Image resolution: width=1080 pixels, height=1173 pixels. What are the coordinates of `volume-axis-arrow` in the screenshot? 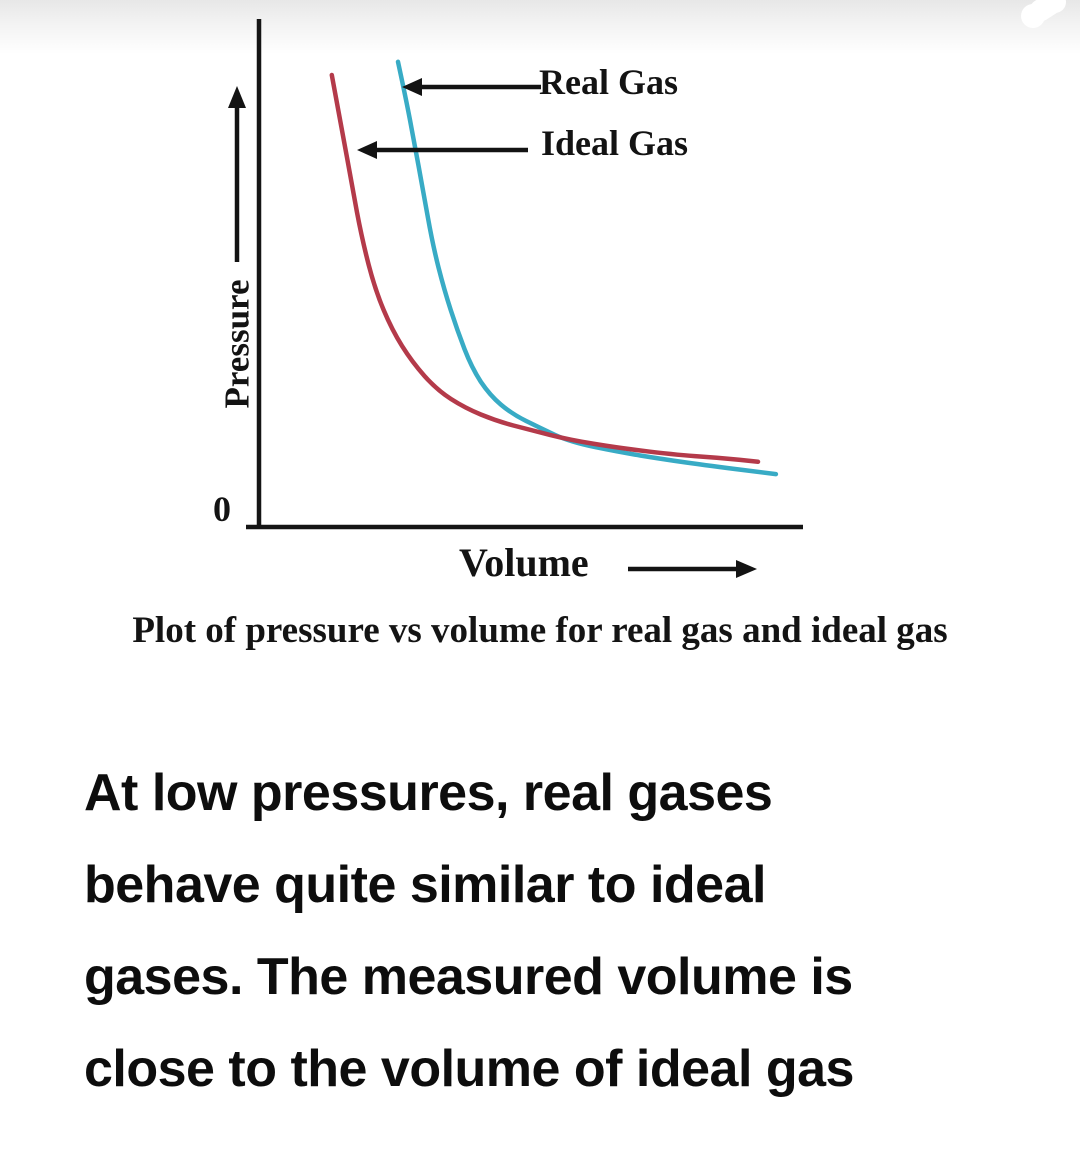 It's located at (692, 569).